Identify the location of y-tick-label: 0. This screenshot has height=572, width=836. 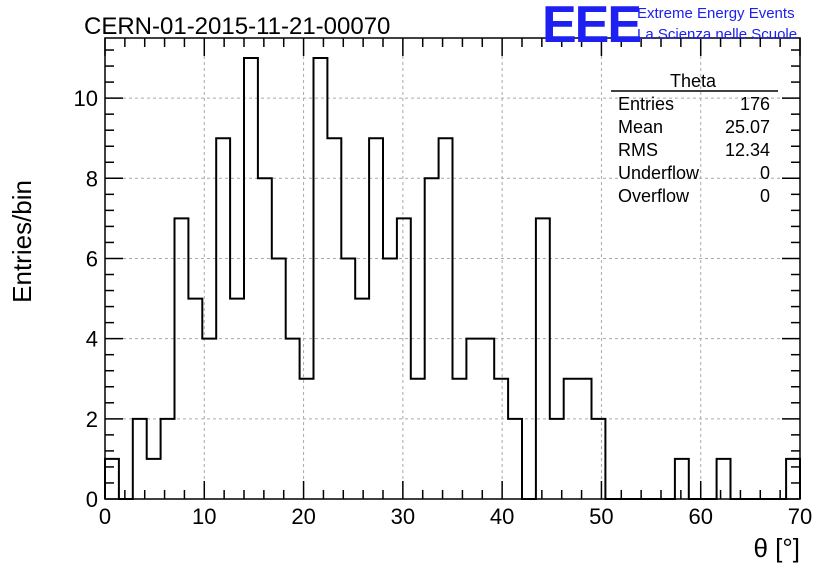
(92, 499).